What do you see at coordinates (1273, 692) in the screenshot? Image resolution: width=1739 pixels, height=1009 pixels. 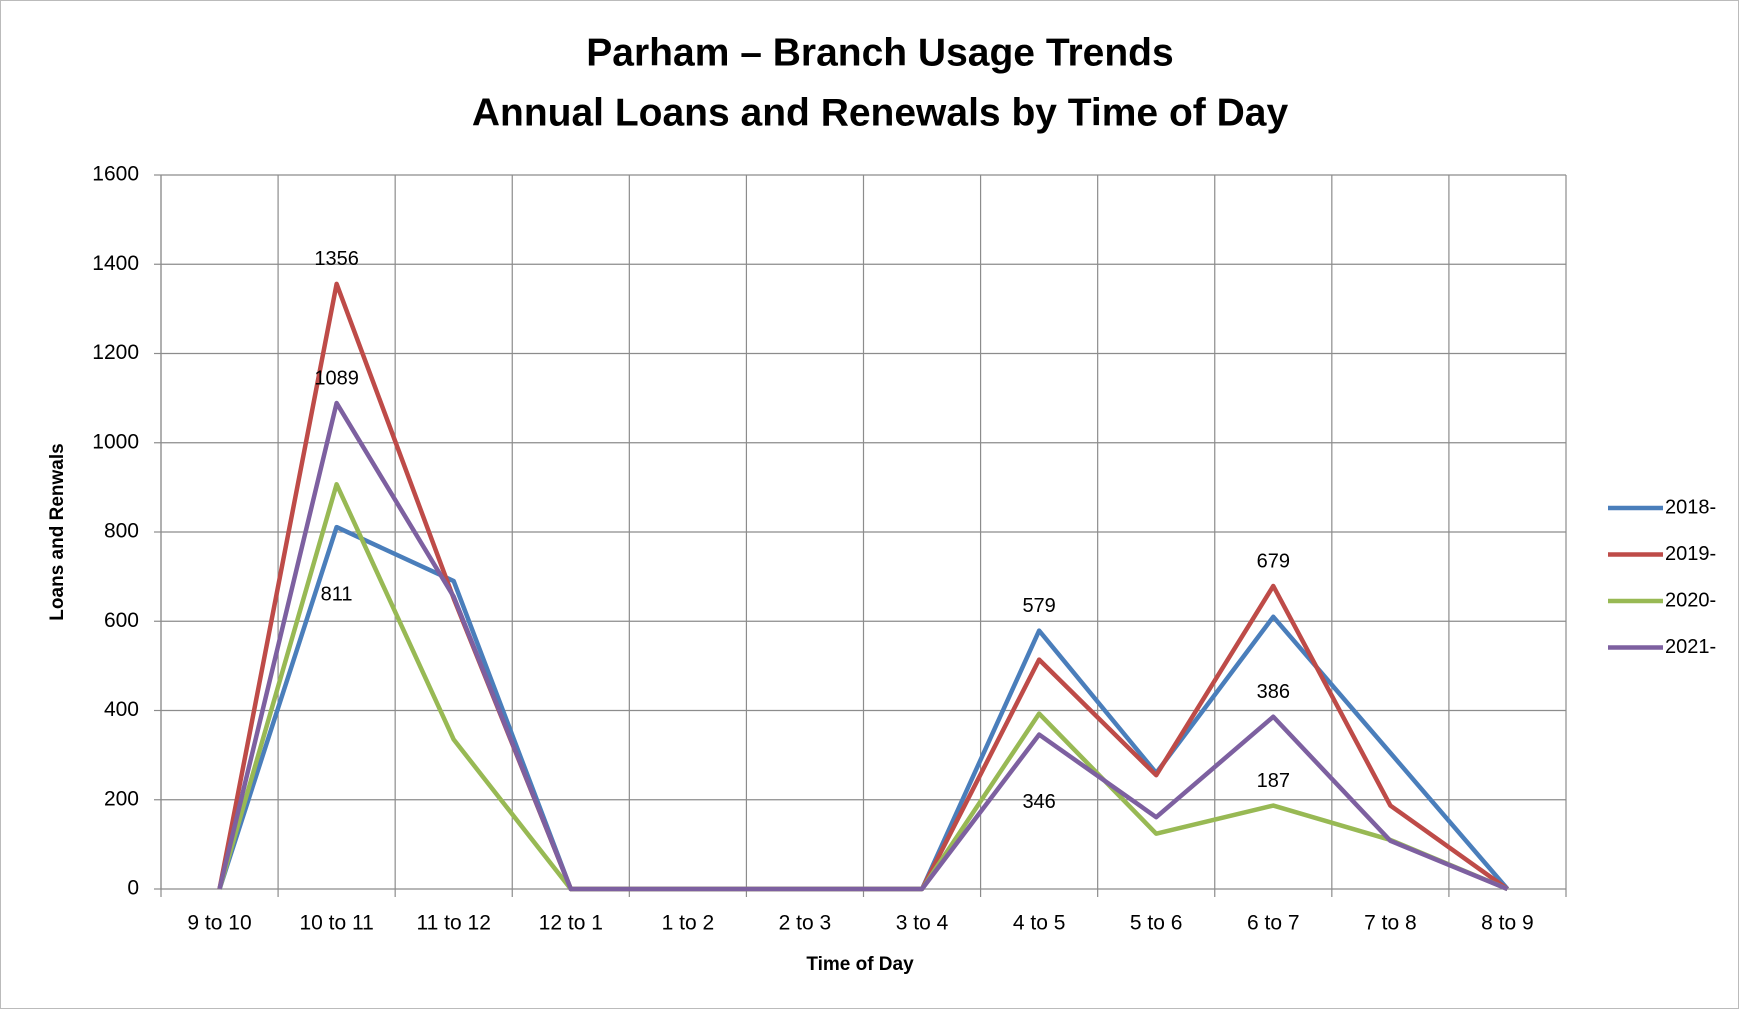 I see `data-label: 386` at bounding box center [1273, 692].